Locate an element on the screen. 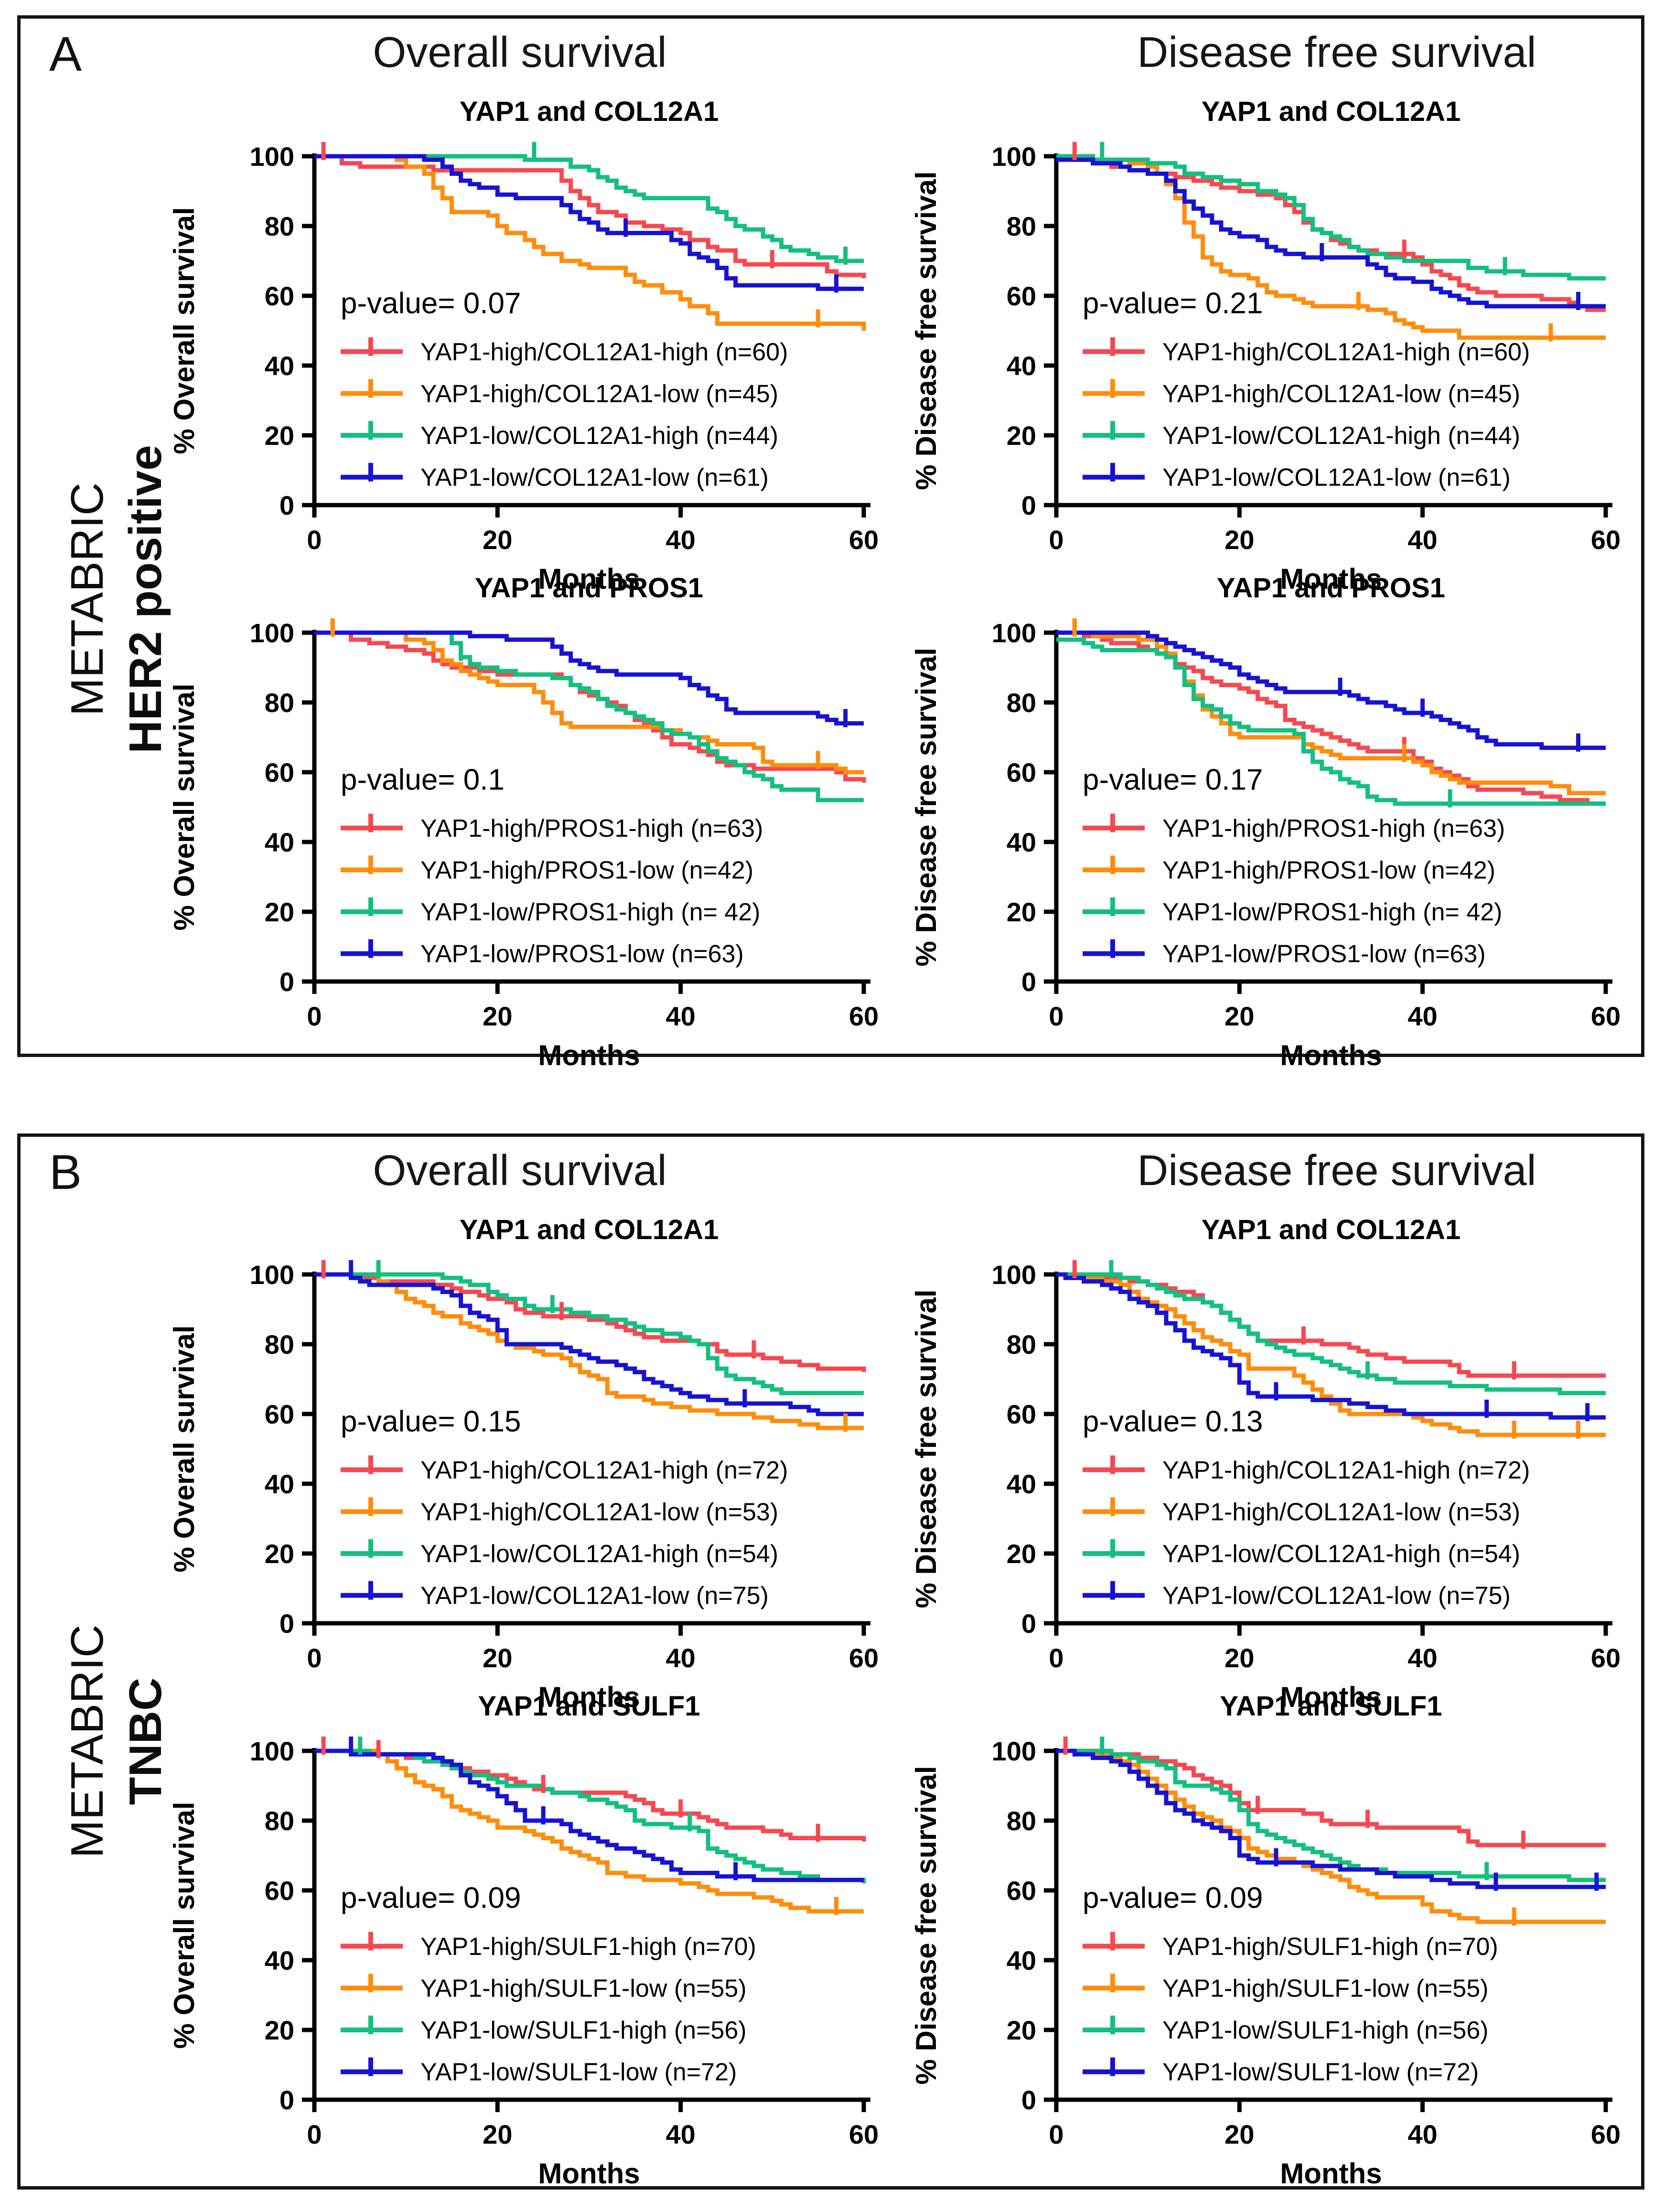 Image resolution: width=1664 pixels, height=2212 pixels. panel-A-overall-survival-column-title: Overall survival is located at coordinates (520, 52).